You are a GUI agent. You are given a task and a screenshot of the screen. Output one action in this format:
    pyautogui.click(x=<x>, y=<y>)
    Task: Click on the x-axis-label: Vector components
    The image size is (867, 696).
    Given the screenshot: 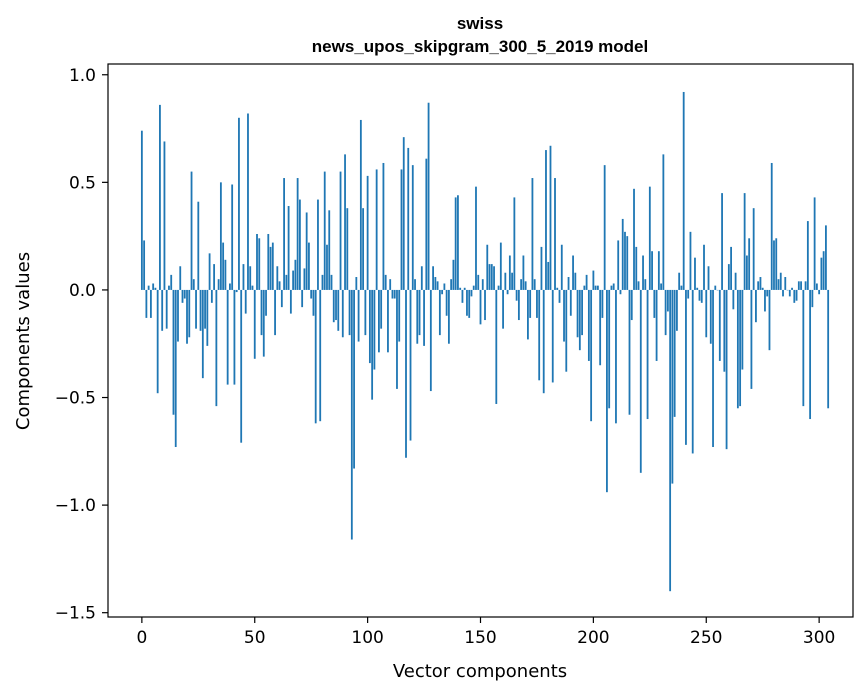 What is the action you would take?
    pyautogui.click(x=480, y=671)
    